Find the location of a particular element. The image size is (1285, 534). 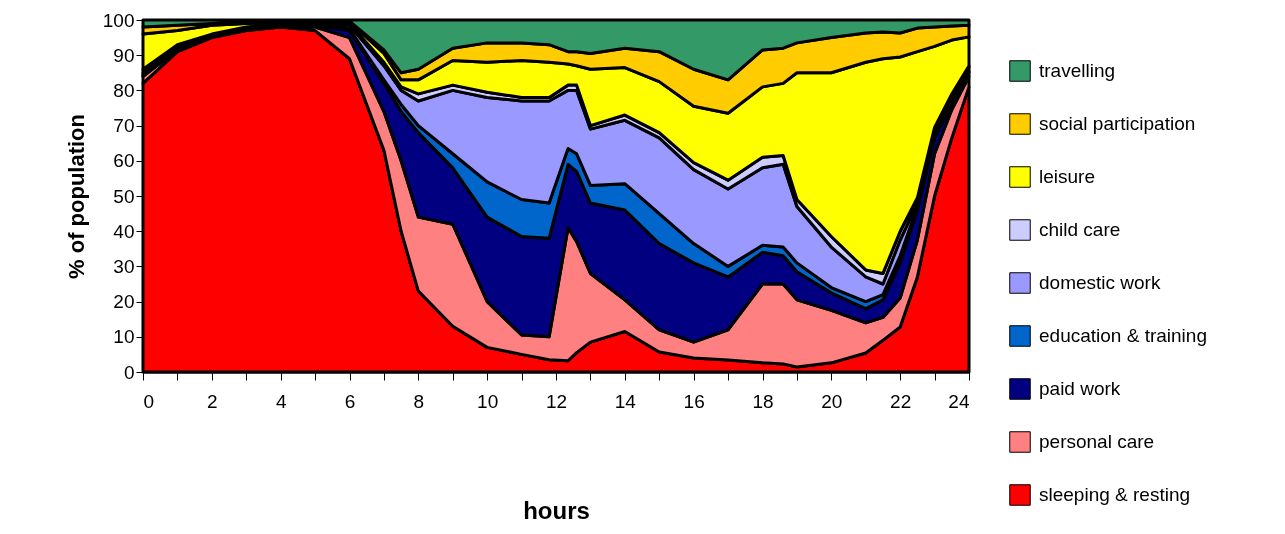

y-tick-label: 100 is located at coordinates (118, 20).